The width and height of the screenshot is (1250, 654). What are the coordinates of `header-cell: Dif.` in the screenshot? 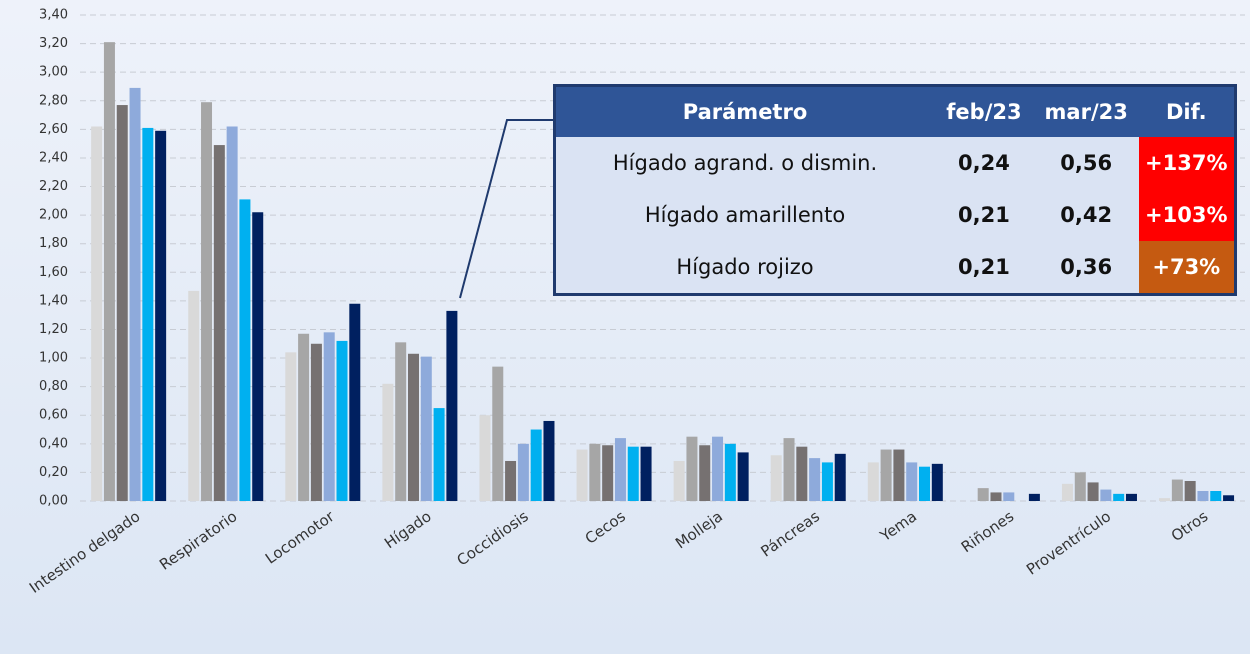 It's located at (1187, 111).